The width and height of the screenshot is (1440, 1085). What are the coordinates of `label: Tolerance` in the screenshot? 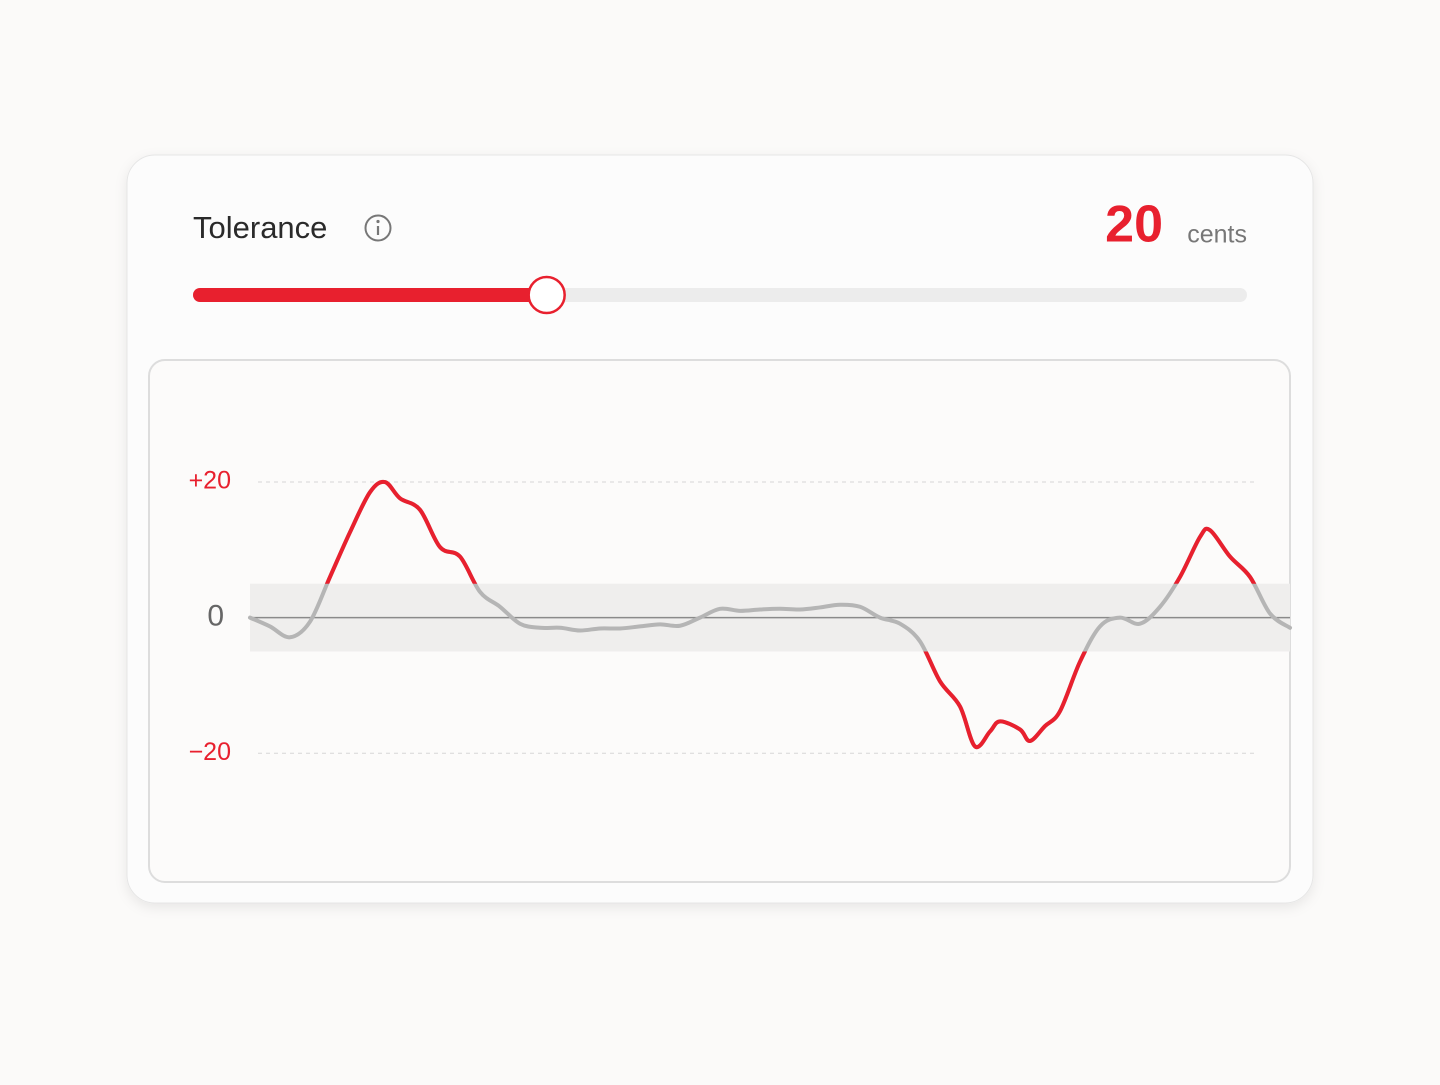 It's located at (260, 227).